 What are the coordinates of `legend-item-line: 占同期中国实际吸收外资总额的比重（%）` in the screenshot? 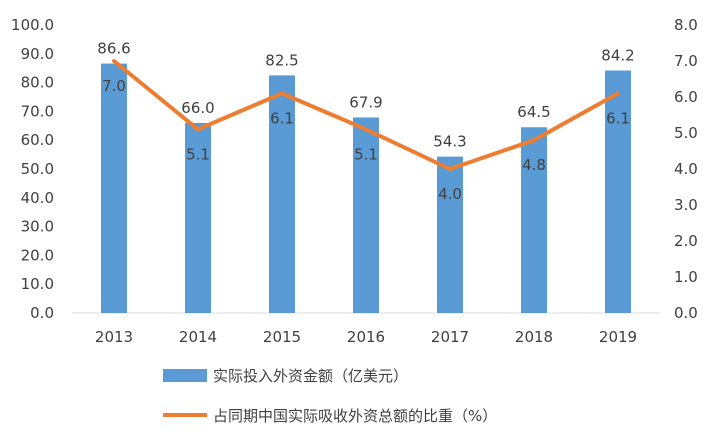 It's located at (330, 415).